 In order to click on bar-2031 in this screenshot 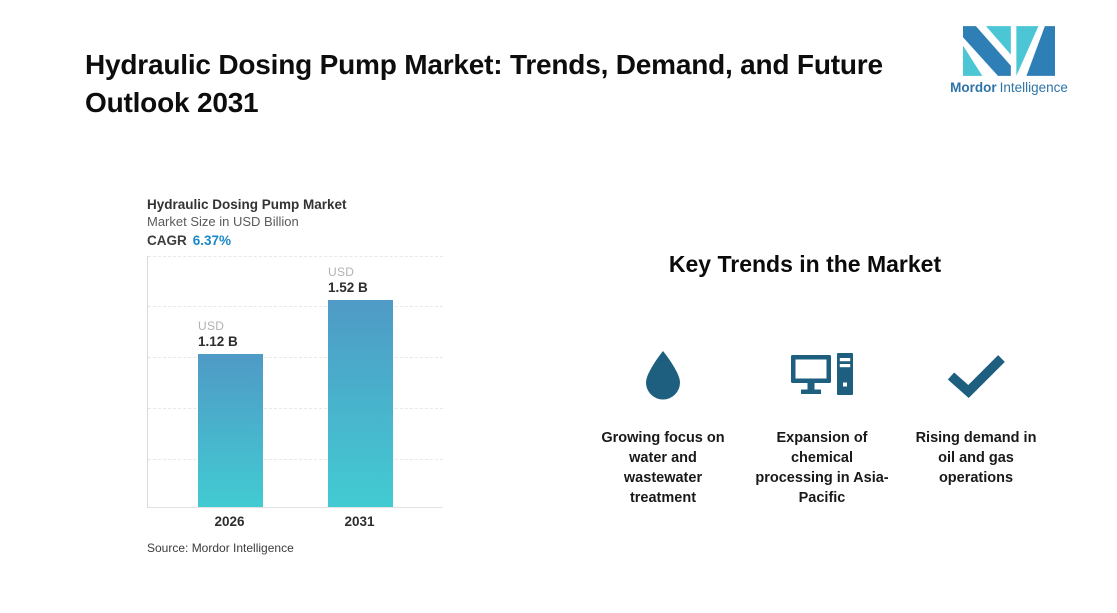, I will do `click(360, 403)`.